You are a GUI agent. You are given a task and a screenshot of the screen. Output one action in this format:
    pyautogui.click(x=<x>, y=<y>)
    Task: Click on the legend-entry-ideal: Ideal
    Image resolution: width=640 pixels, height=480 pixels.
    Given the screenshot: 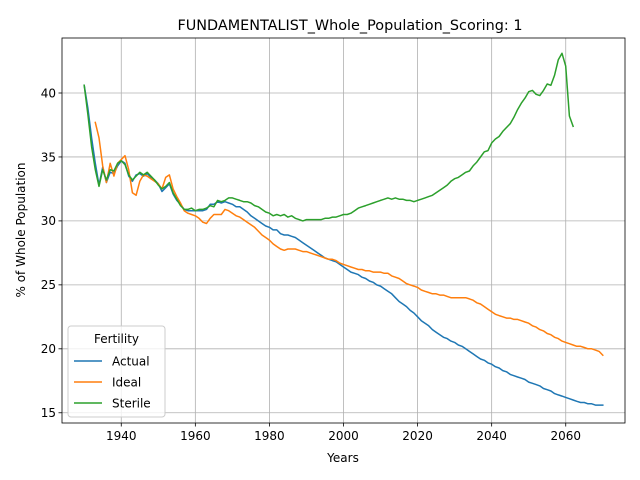 What is the action you would take?
    pyautogui.click(x=107, y=382)
    